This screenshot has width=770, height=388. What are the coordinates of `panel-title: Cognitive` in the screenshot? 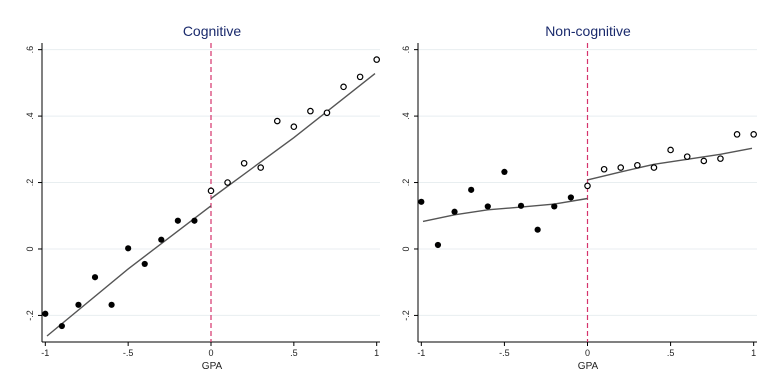 It's located at (212, 31).